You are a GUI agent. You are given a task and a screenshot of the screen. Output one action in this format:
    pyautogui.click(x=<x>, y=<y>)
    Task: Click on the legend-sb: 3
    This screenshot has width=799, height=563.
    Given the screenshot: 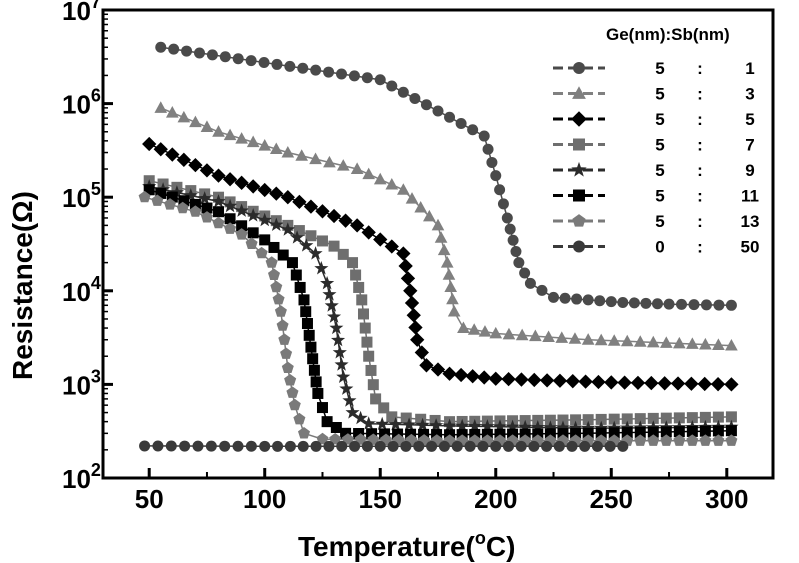 What is the action you would take?
    pyautogui.click(x=749, y=94)
    